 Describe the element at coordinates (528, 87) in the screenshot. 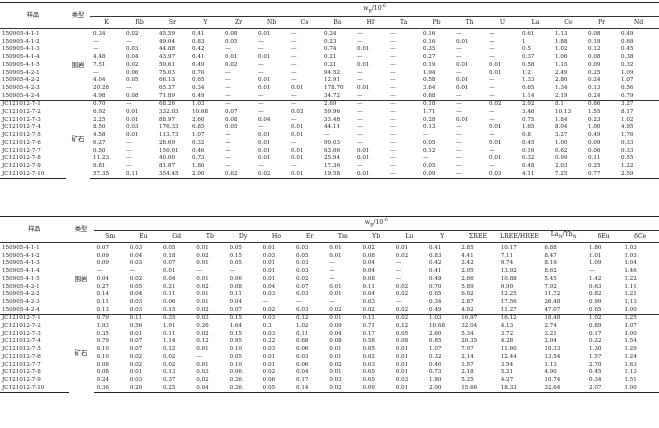

I see `table-cell: 0.65` at that location.